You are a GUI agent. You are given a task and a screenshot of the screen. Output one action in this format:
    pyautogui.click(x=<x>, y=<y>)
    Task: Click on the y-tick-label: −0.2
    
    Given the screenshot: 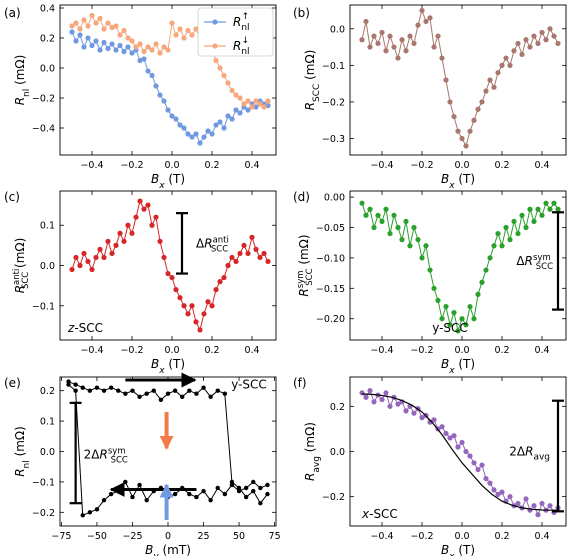 What is the action you would take?
    pyautogui.click(x=333, y=497)
    